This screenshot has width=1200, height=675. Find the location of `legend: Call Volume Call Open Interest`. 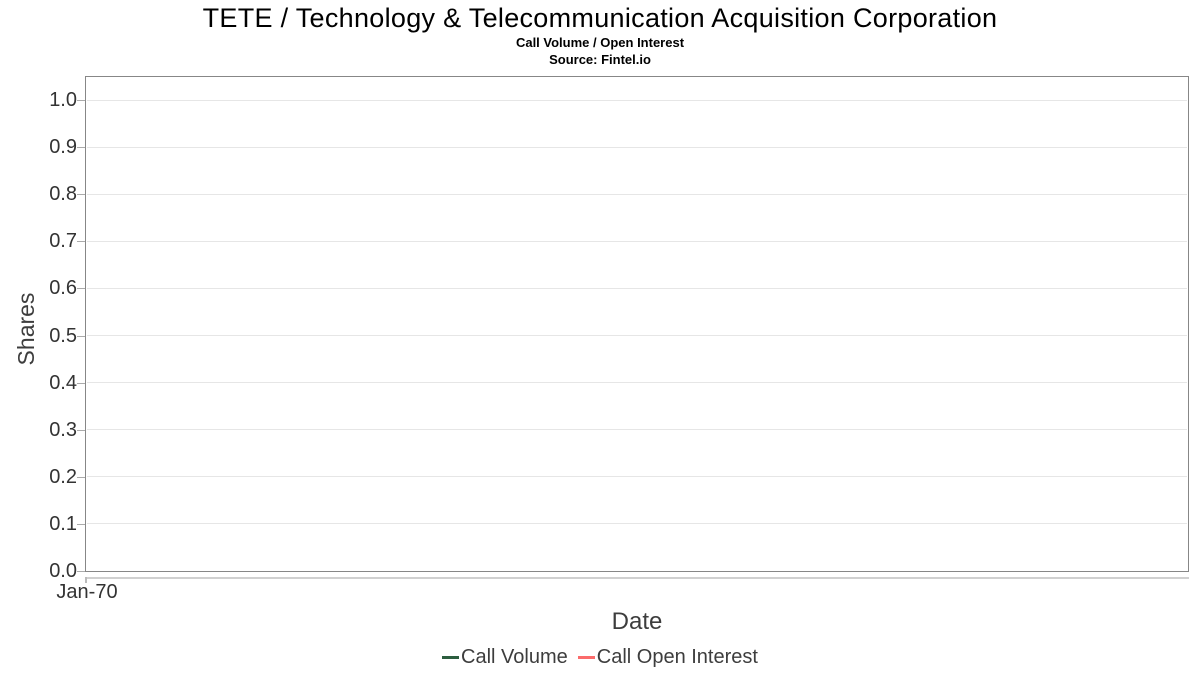

legend: Call Volume Call Open Interest is located at coordinates (600, 657).